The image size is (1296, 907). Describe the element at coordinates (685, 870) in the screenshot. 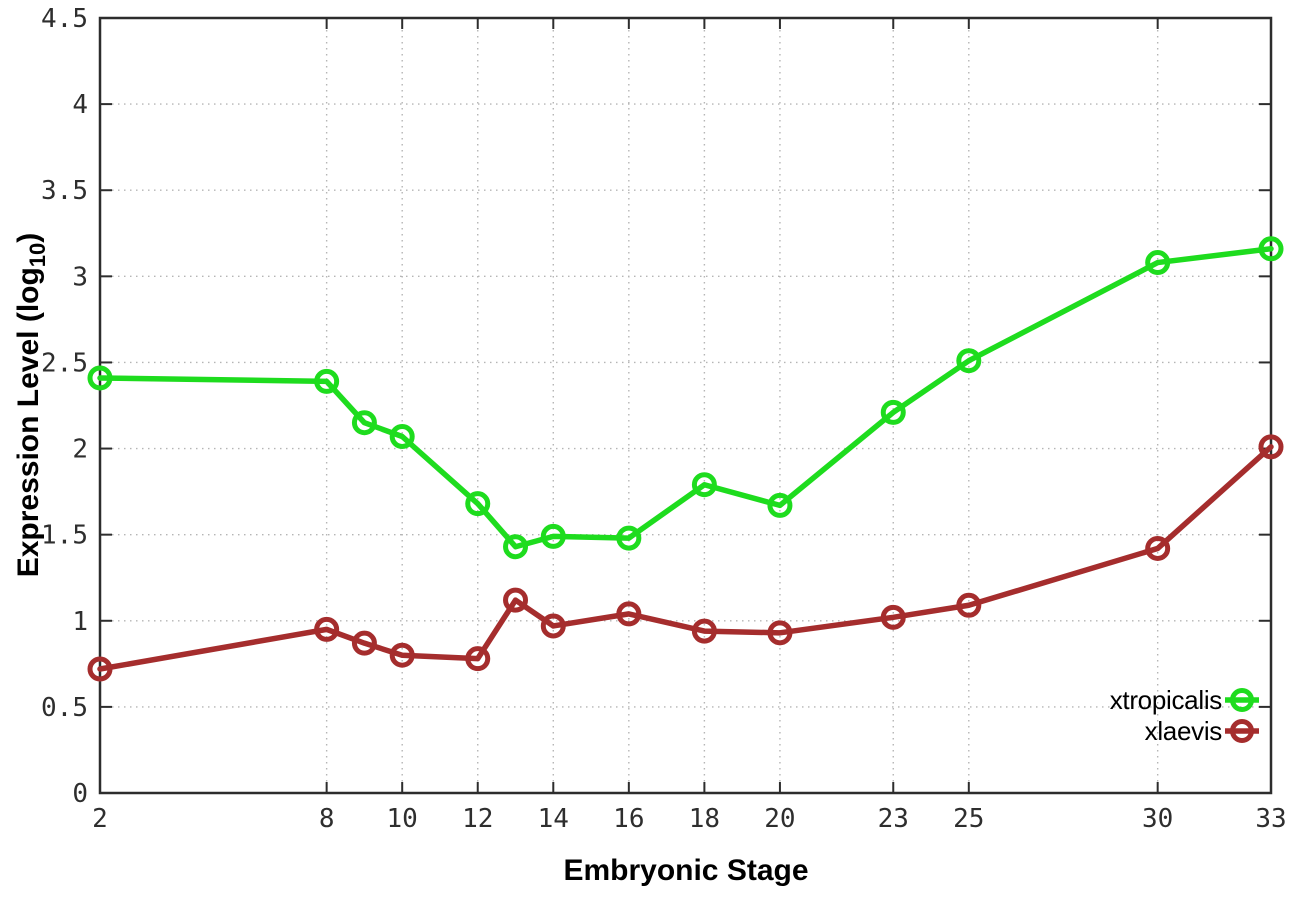

I see `x-axis-title: Embryonic Stage` at that location.